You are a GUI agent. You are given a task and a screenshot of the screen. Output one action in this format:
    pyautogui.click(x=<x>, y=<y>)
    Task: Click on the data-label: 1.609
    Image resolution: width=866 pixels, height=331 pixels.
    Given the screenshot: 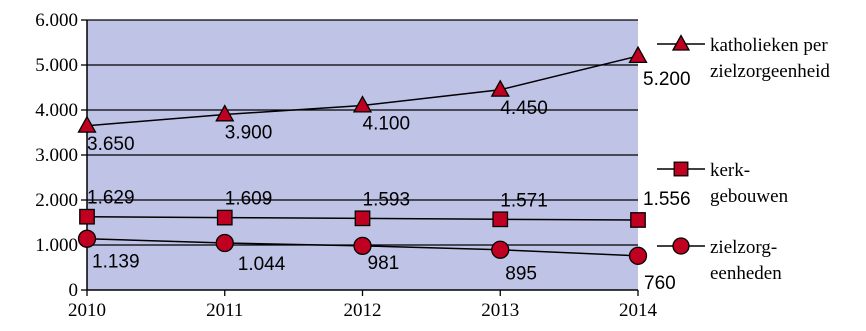 What is the action you would take?
    pyautogui.click(x=249, y=199)
    